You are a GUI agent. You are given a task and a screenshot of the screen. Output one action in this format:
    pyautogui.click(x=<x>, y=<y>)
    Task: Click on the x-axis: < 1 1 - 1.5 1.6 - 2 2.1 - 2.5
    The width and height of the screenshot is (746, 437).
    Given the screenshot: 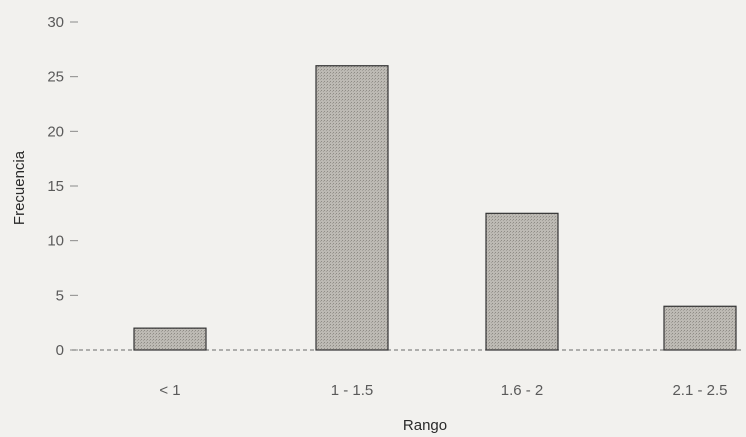 What is the action you would take?
    pyautogui.click(x=443, y=390)
    